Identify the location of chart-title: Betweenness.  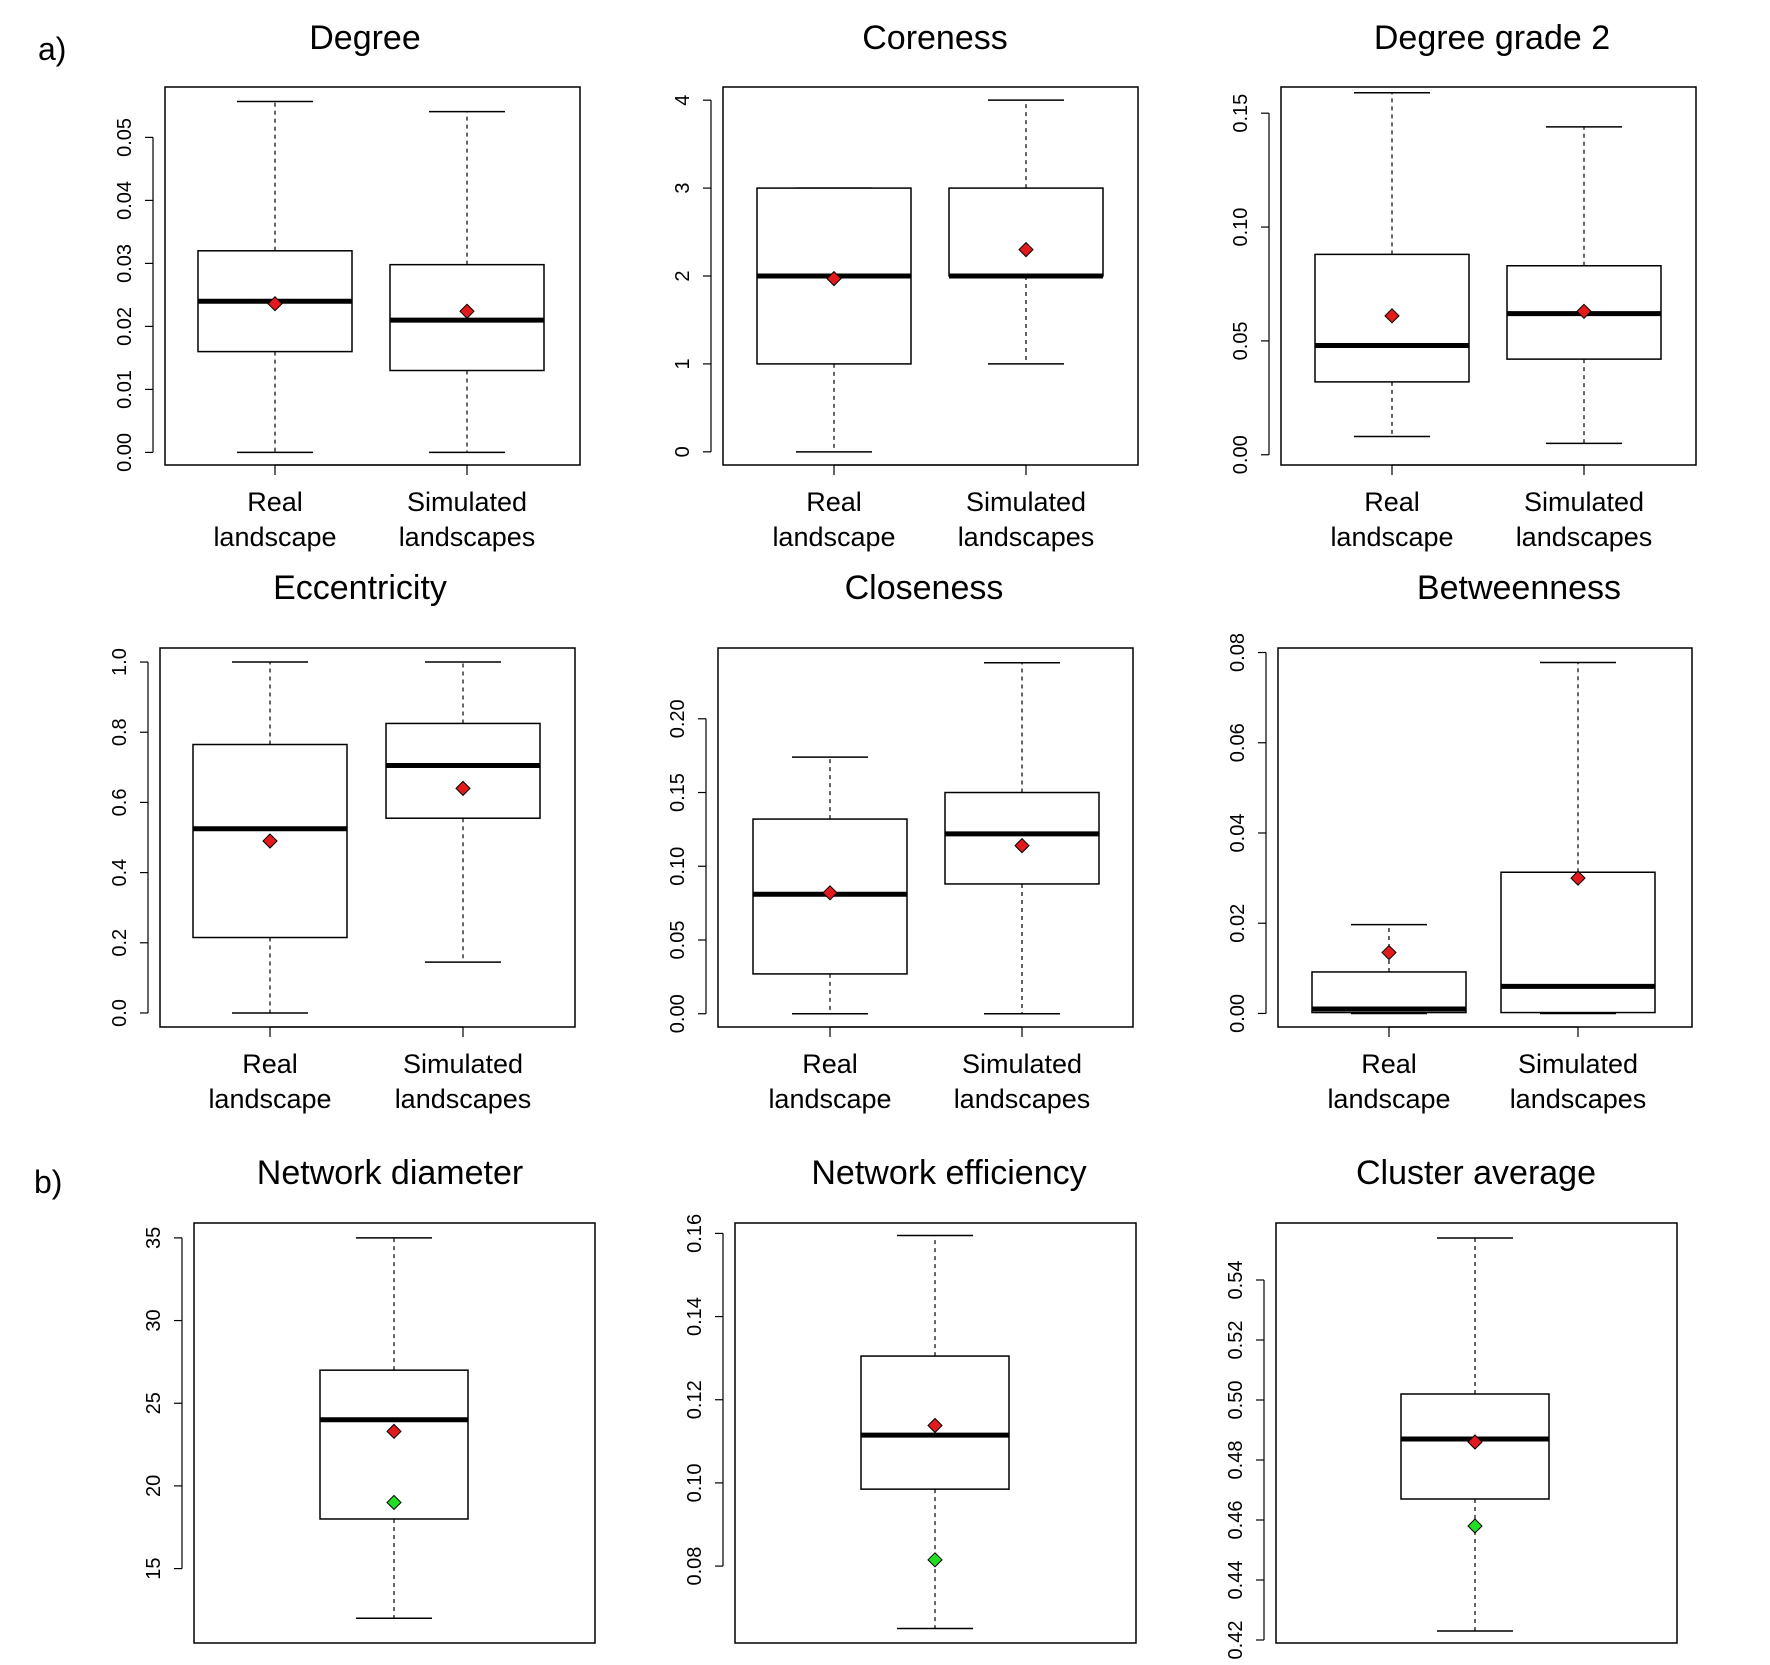
(1519, 588).